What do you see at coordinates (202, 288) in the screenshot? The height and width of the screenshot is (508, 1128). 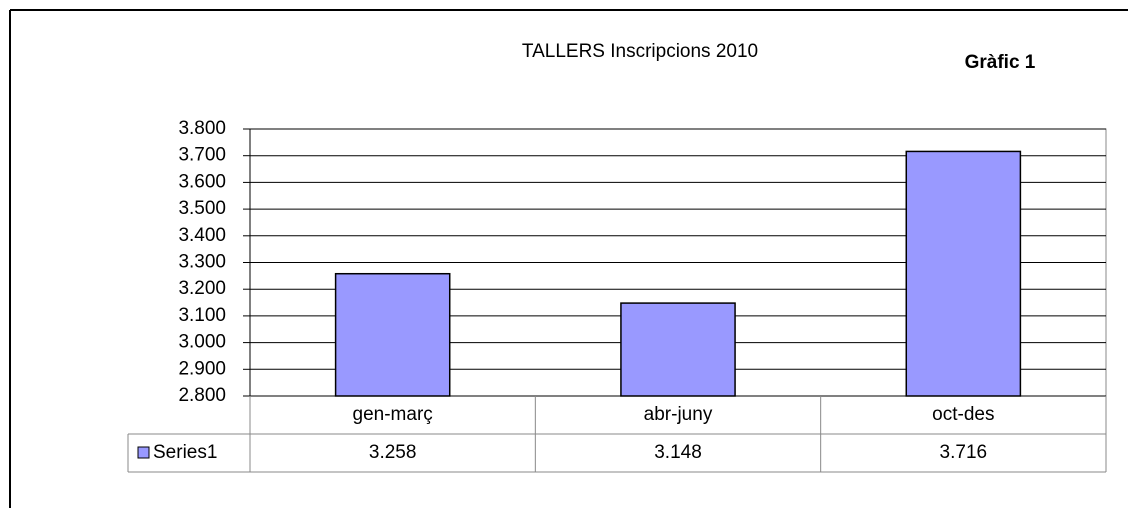 I see `y-tick-label: 3.200` at bounding box center [202, 288].